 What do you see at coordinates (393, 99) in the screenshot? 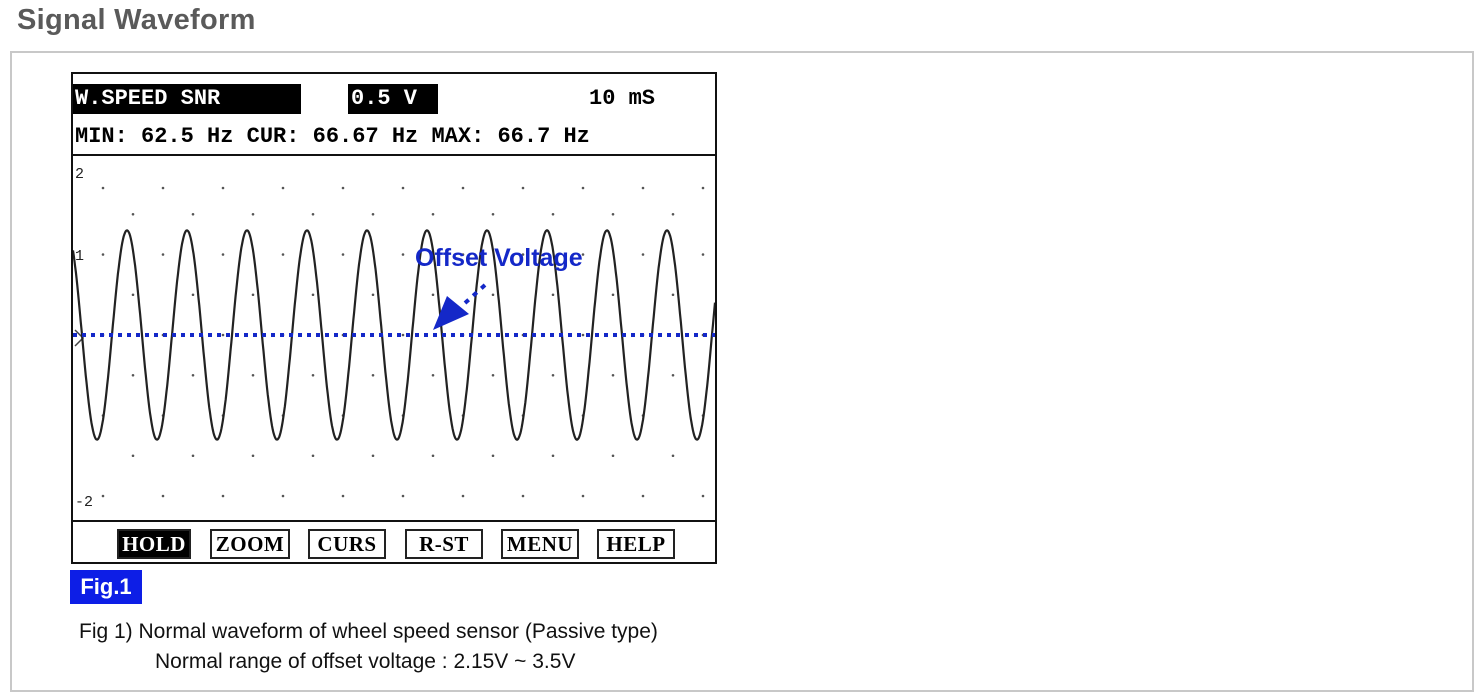
I see `volt-per-div-label: 0.5 V` at bounding box center [393, 99].